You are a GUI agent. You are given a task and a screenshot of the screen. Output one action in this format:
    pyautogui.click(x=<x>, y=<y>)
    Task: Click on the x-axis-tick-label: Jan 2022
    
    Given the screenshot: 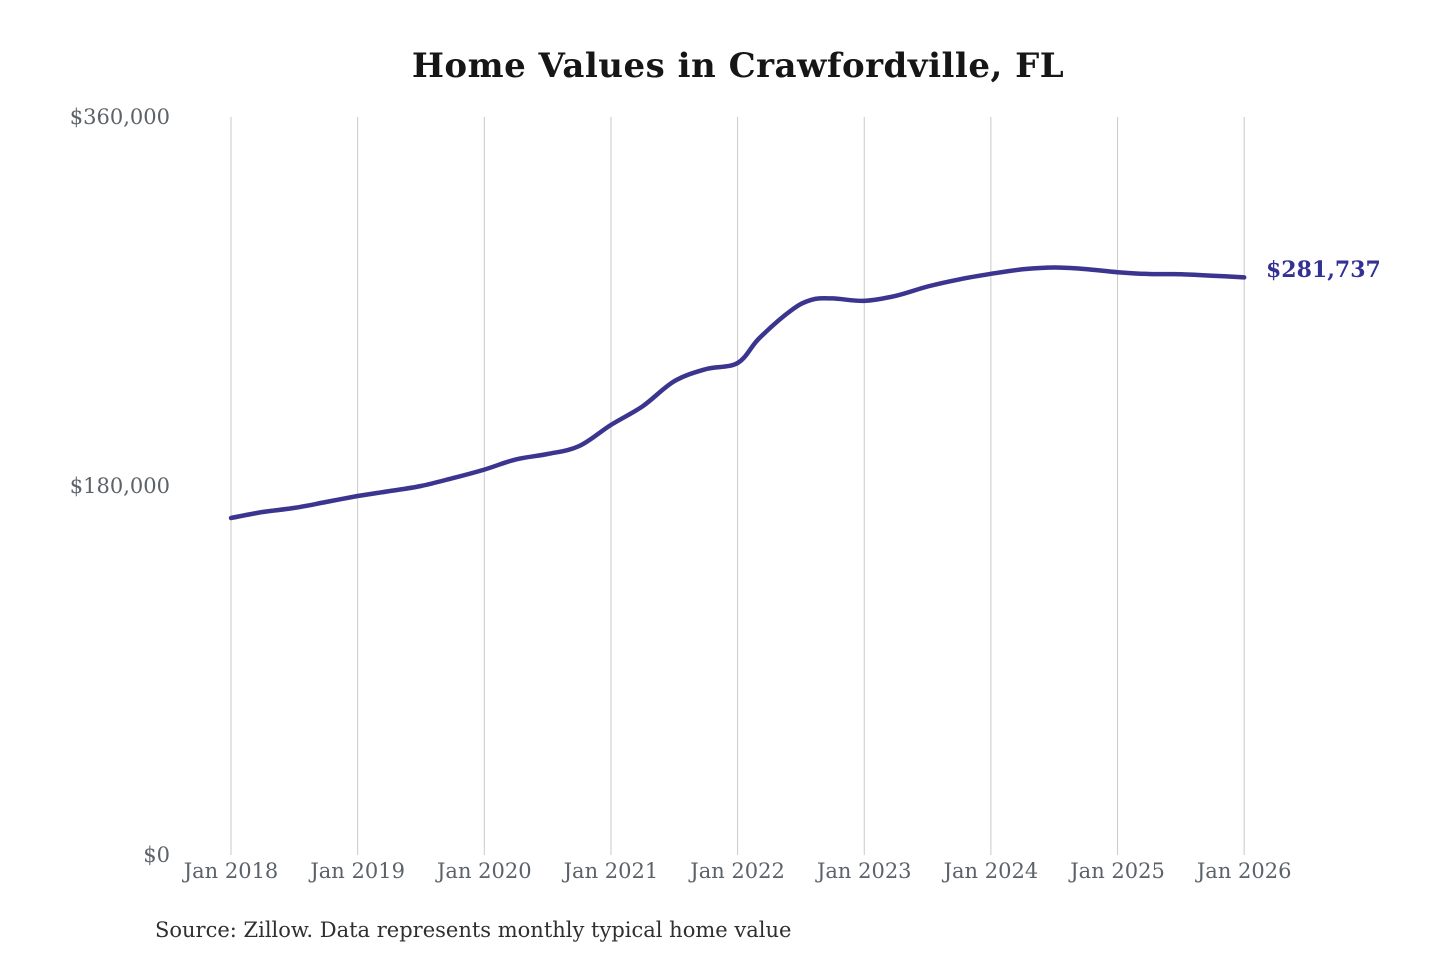 What is the action you would take?
    pyautogui.click(x=737, y=871)
    